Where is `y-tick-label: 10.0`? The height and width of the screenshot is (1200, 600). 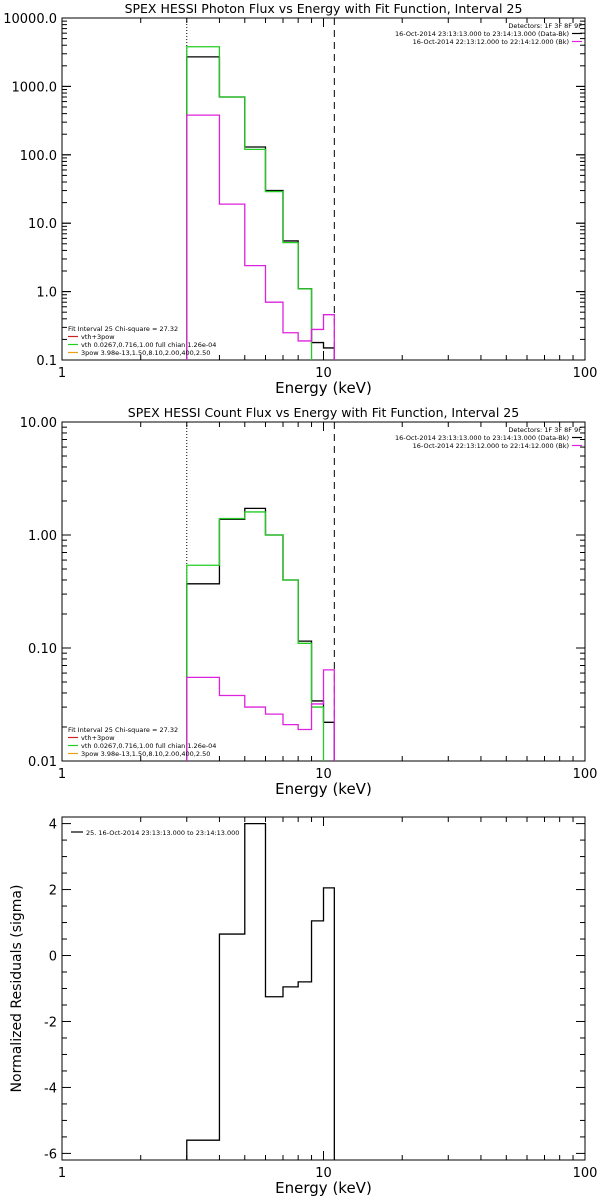 y-tick-label: 10.0 is located at coordinates (42, 224).